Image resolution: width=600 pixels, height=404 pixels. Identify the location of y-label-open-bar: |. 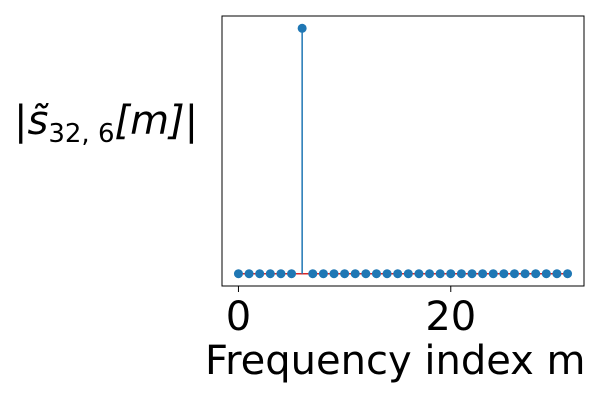
(21, 121).